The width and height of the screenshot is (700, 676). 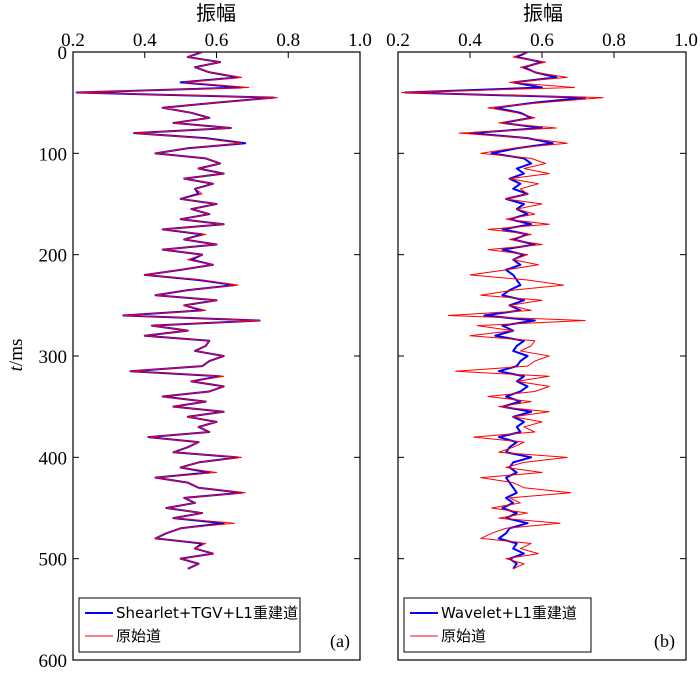 What do you see at coordinates (63, 53) in the screenshot?
I see `y-tick-label: 0` at bounding box center [63, 53].